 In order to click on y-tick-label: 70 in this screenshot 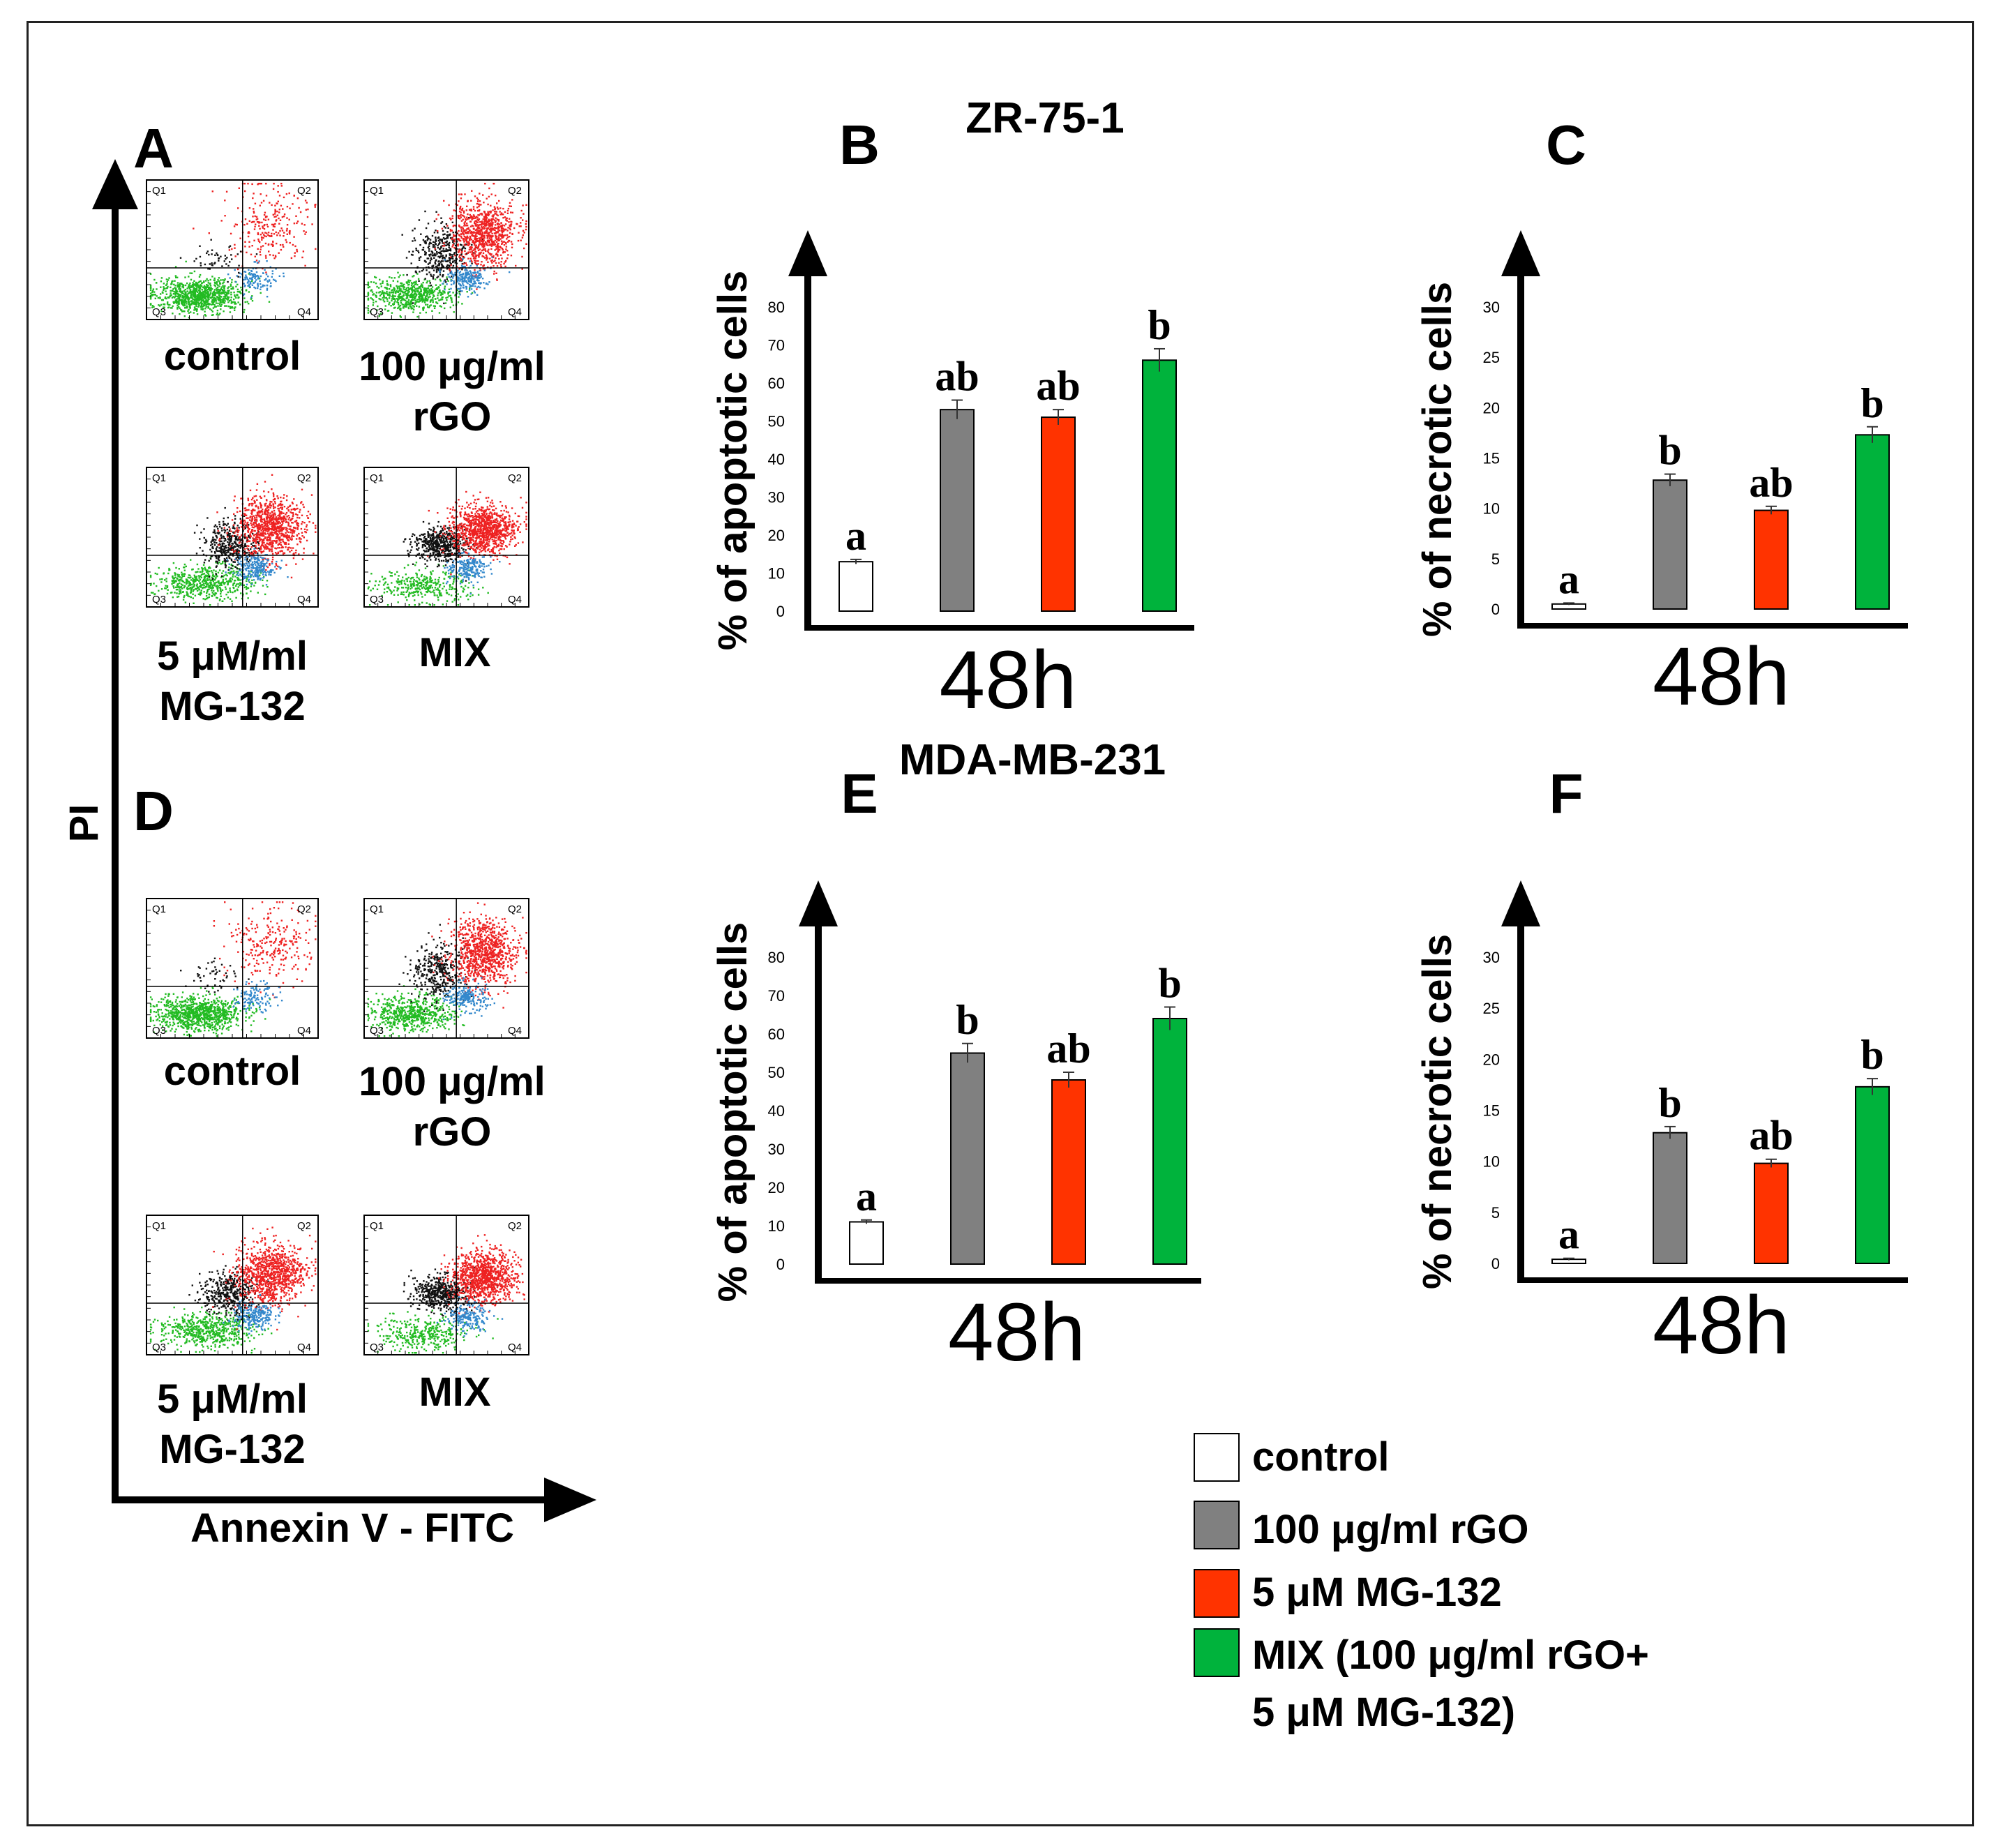, I will do `click(776, 996)`.